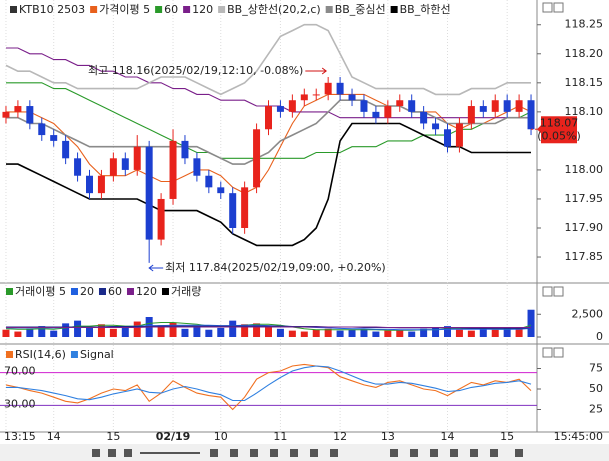 This screenshot has height=461, width=609. What do you see at coordinates (559, 130) in the screenshot?
I see `last-price-box` at bounding box center [559, 130].